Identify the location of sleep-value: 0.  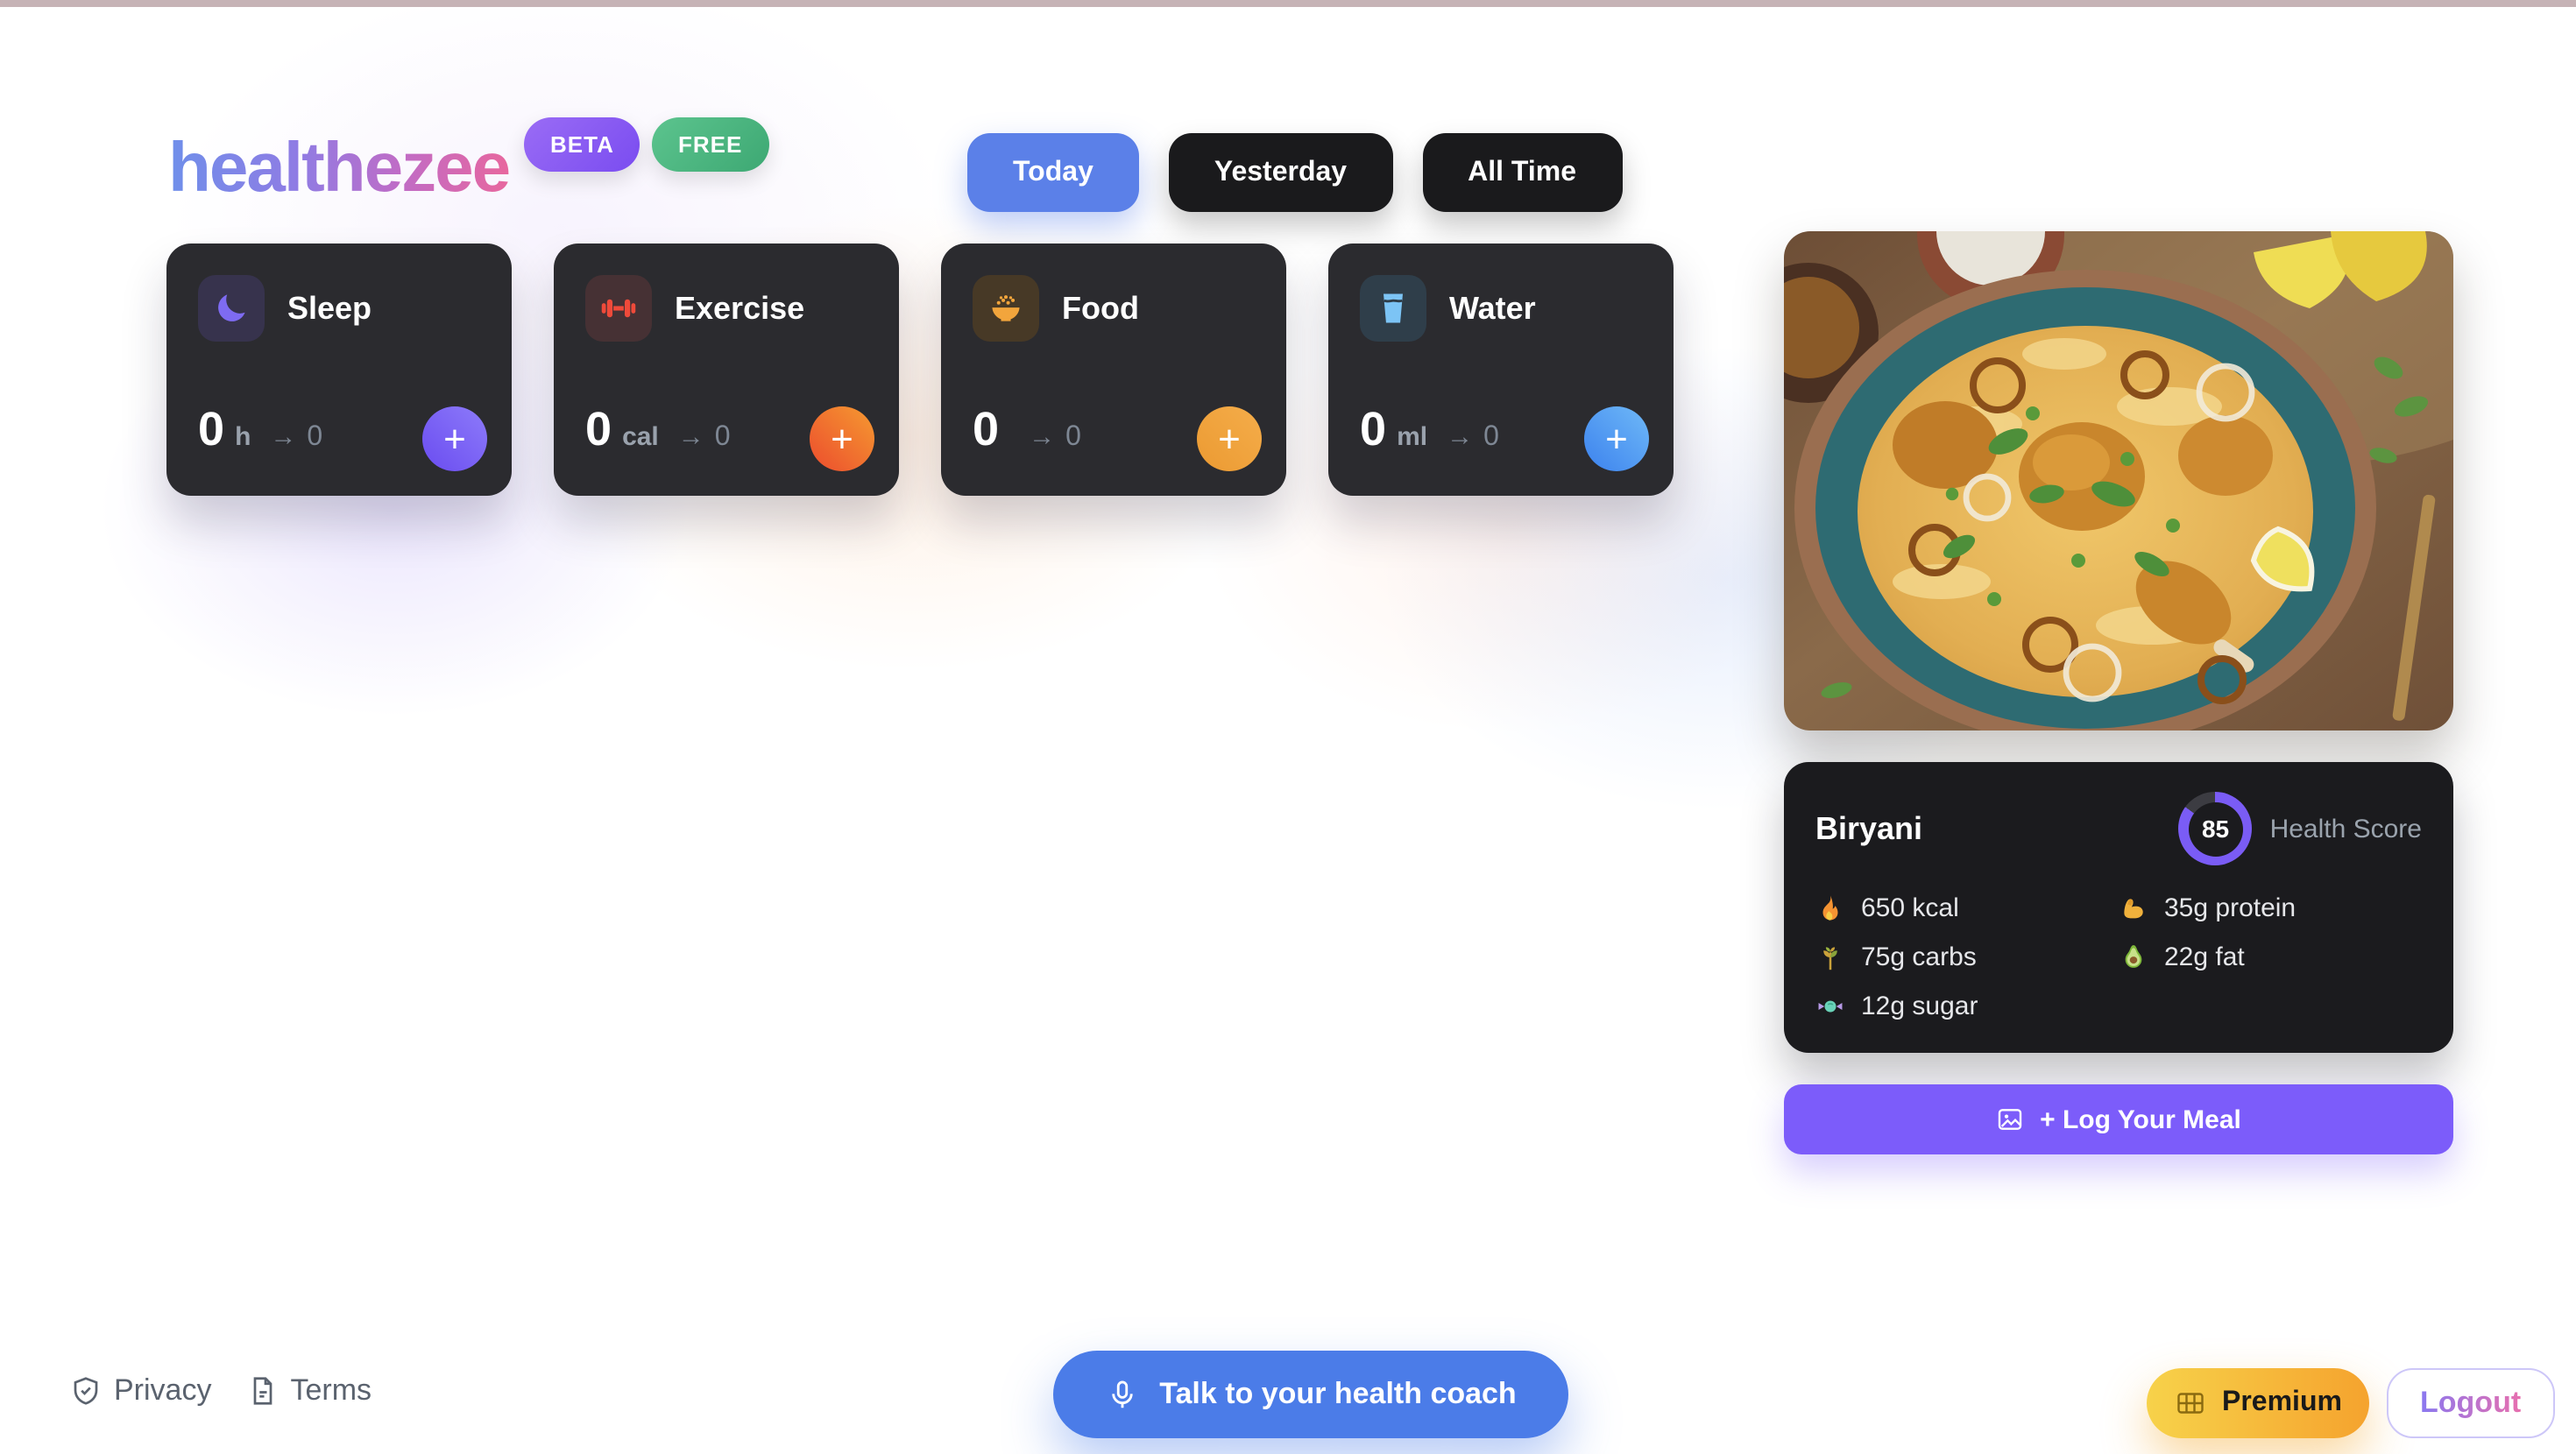
(211, 429).